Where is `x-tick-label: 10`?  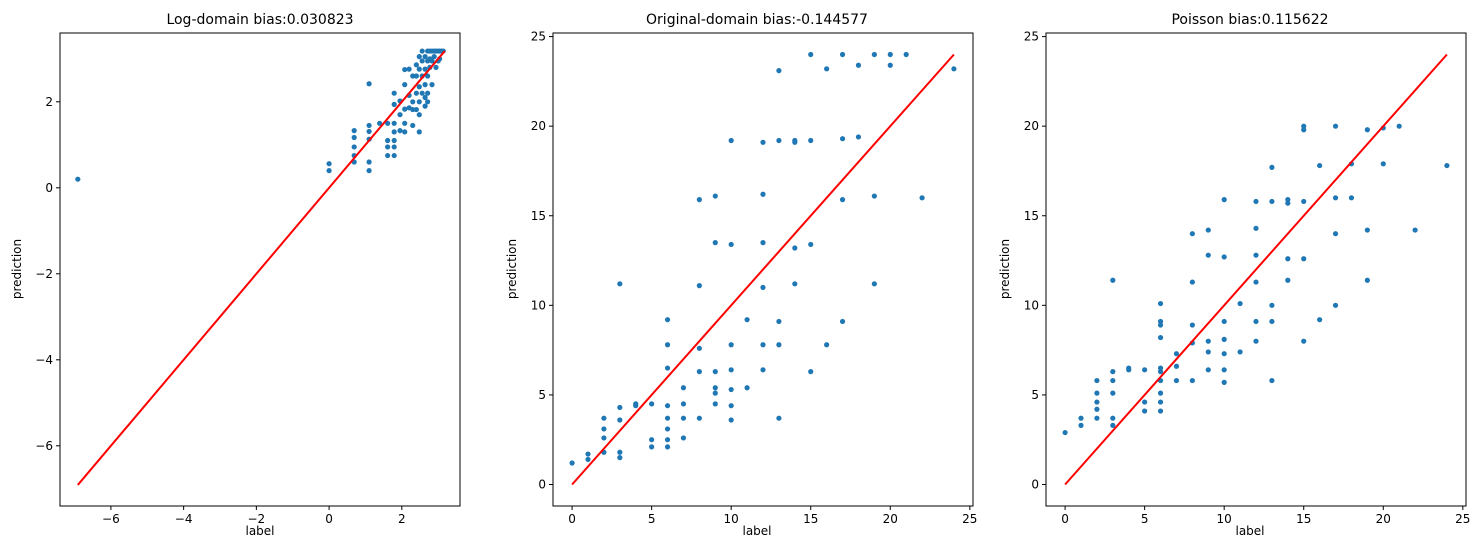 x-tick-label: 10 is located at coordinates (731, 519).